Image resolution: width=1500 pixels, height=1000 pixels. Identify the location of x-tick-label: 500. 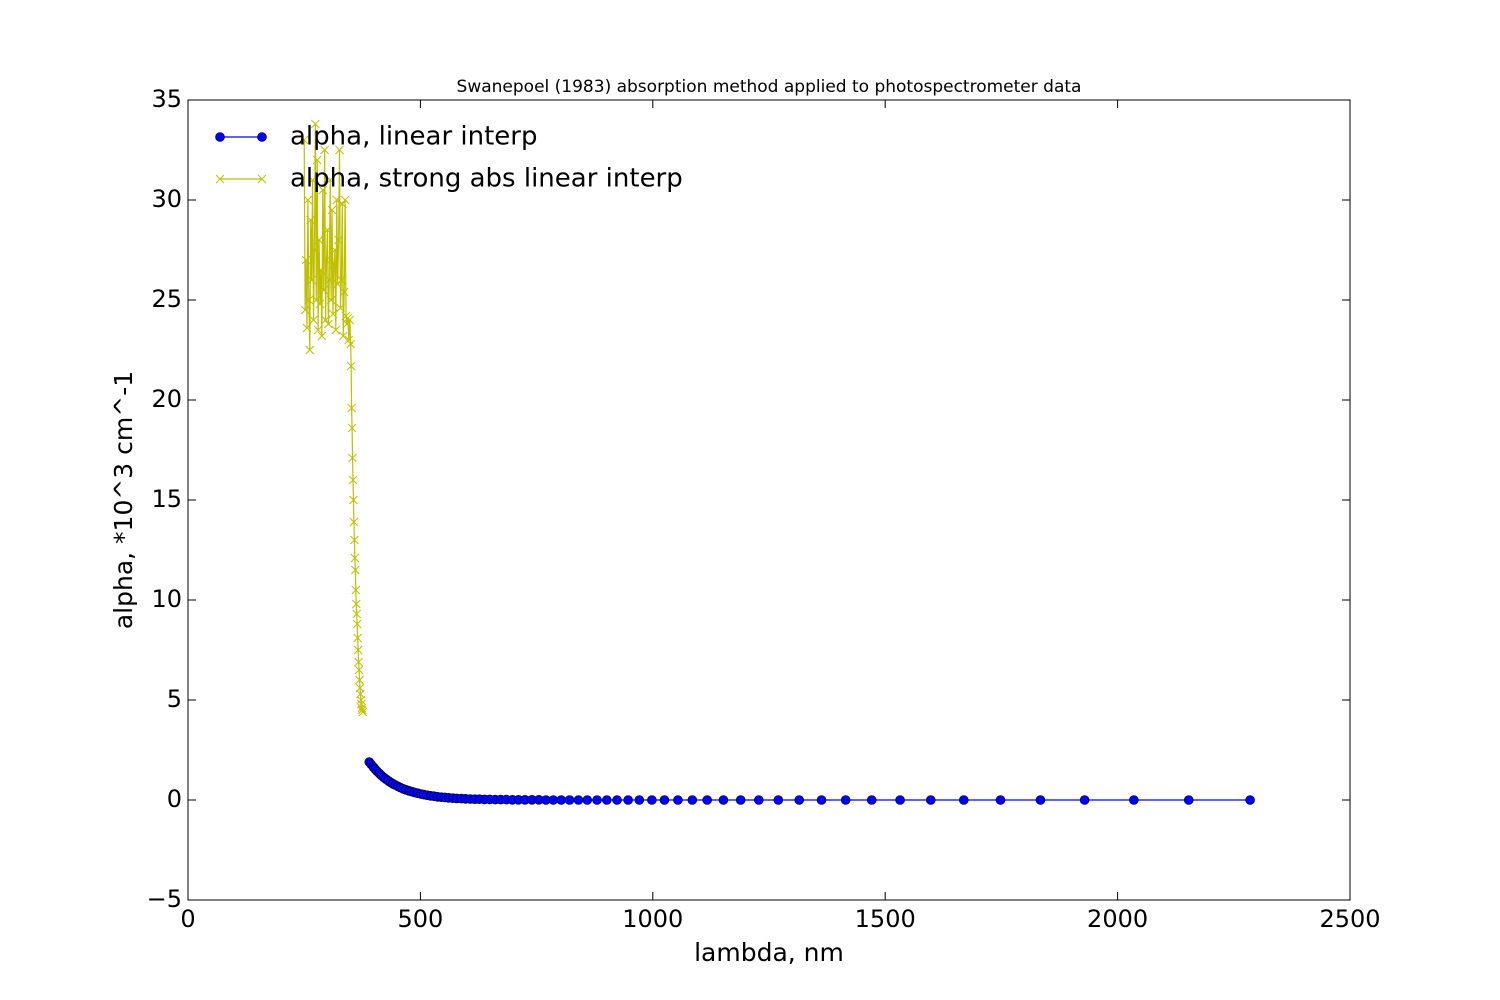
(420, 919).